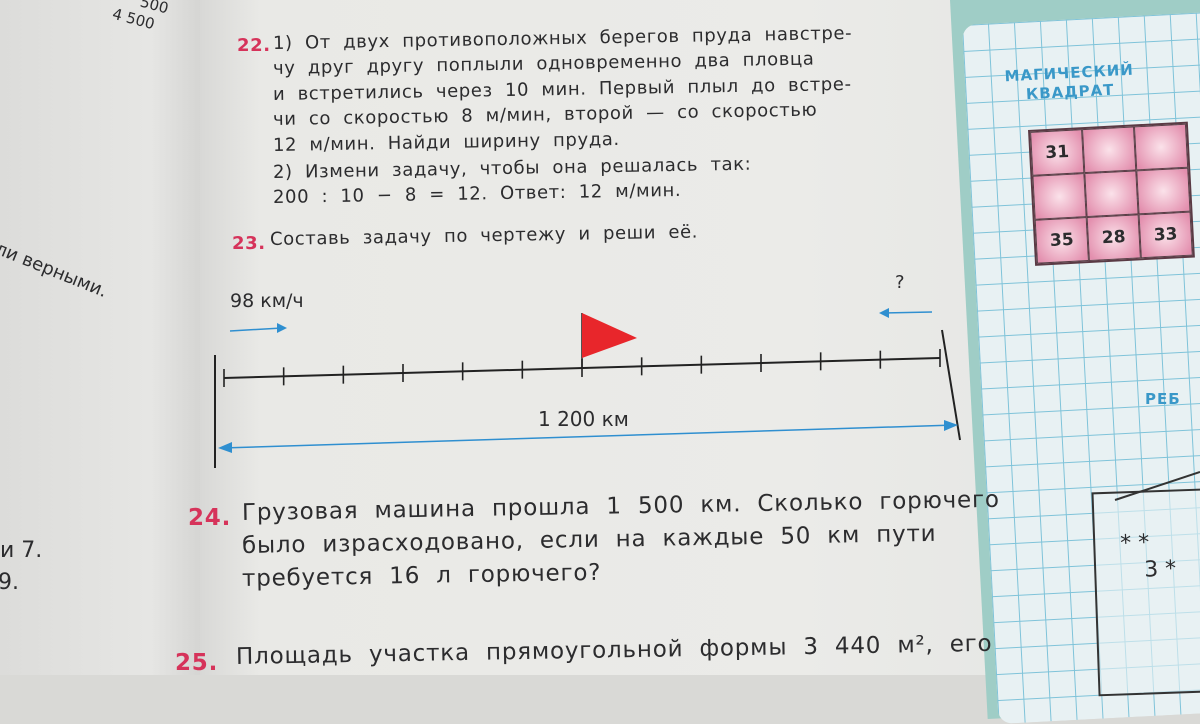  I want to click on diagram, so click(587, 388).